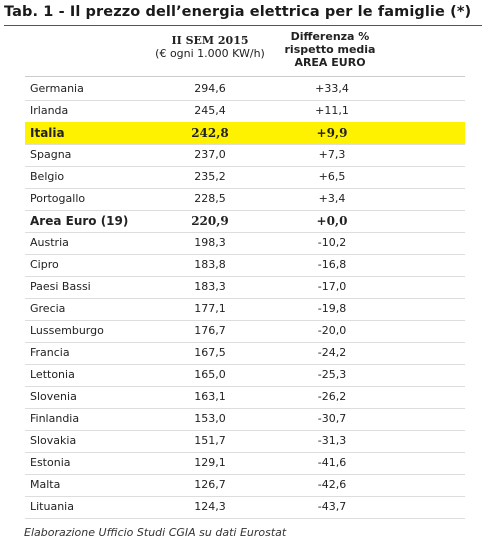 The image size is (500, 552). I want to click on price: 183,8, so click(210, 264).